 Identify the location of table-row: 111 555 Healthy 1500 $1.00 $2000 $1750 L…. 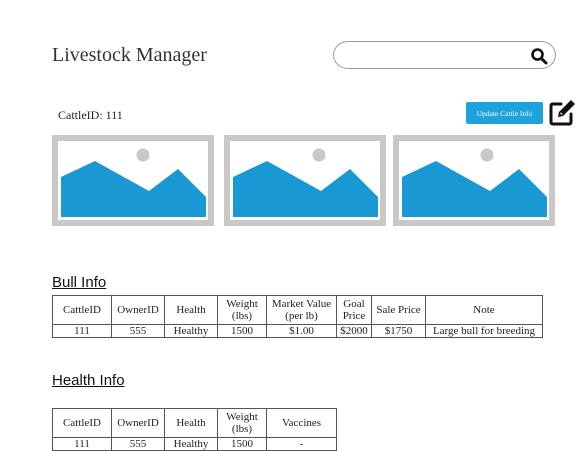
(297, 331).